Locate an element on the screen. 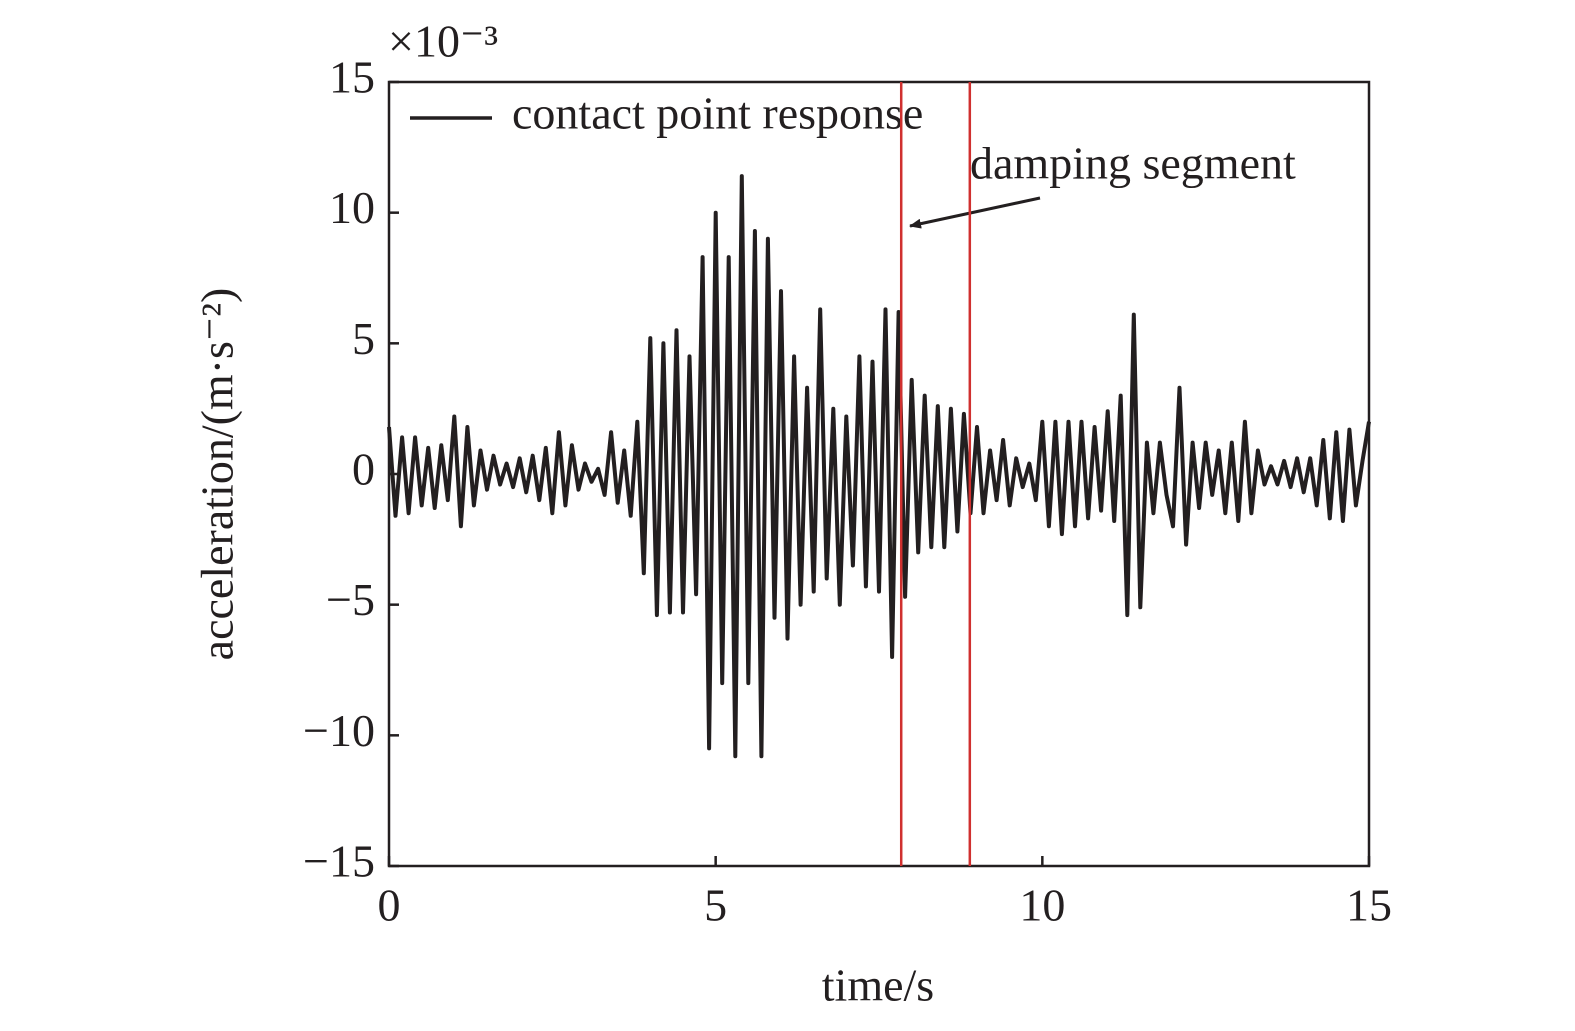 The height and width of the screenshot is (1031, 1575). y-axis-label: acceleration/(m·s⁻²) is located at coordinates (217, 474).